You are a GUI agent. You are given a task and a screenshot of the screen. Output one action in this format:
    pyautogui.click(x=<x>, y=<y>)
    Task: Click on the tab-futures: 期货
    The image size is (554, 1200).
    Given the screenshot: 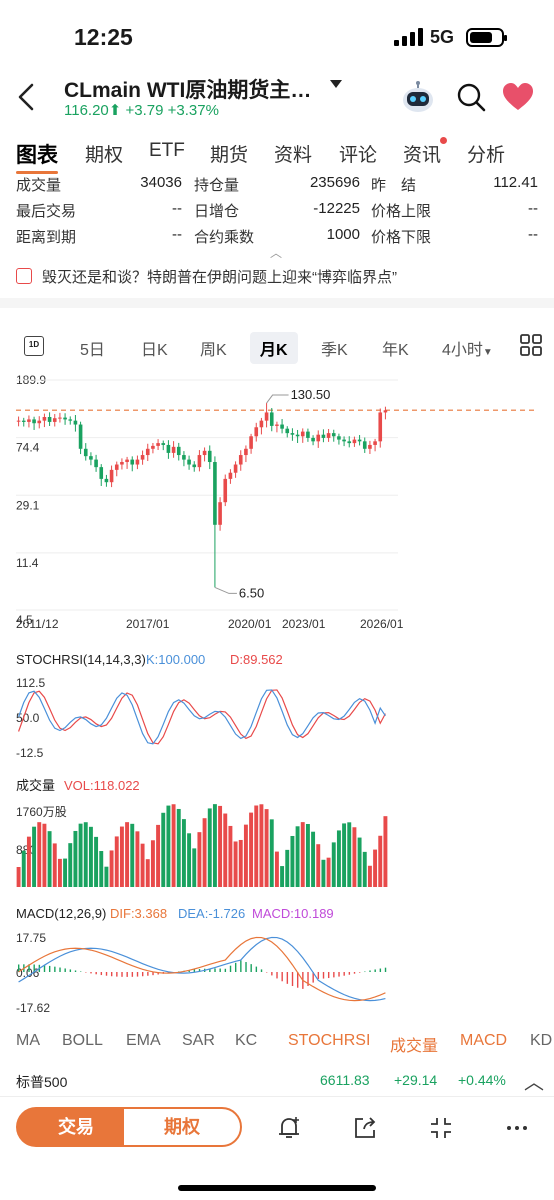 What is the action you would take?
    pyautogui.click(x=229, y=155)
    